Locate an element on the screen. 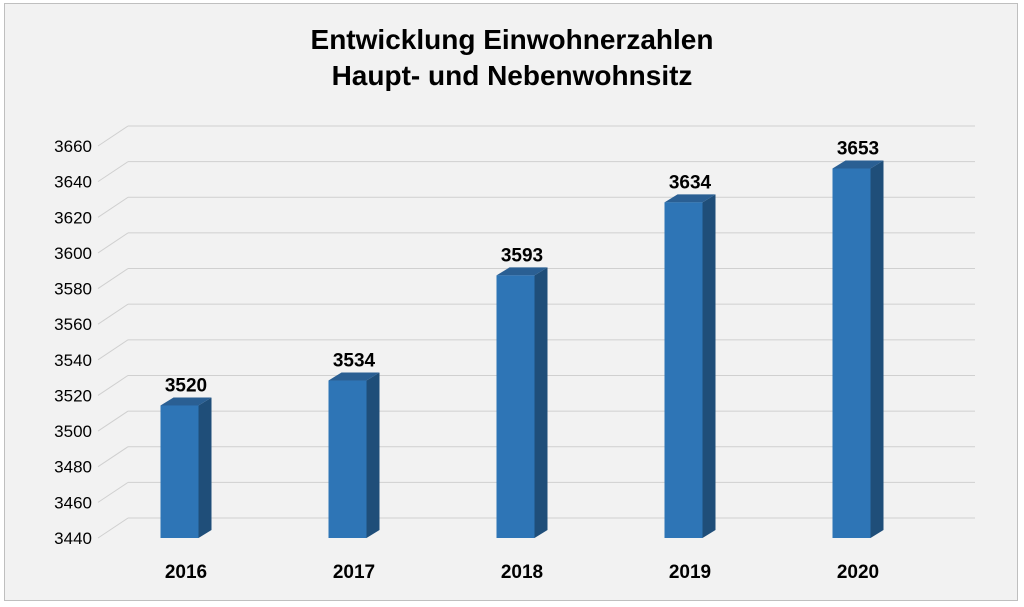 This screenshot has width=1024, height=607. data-label: 3534 is located at coordinates (354, 361).